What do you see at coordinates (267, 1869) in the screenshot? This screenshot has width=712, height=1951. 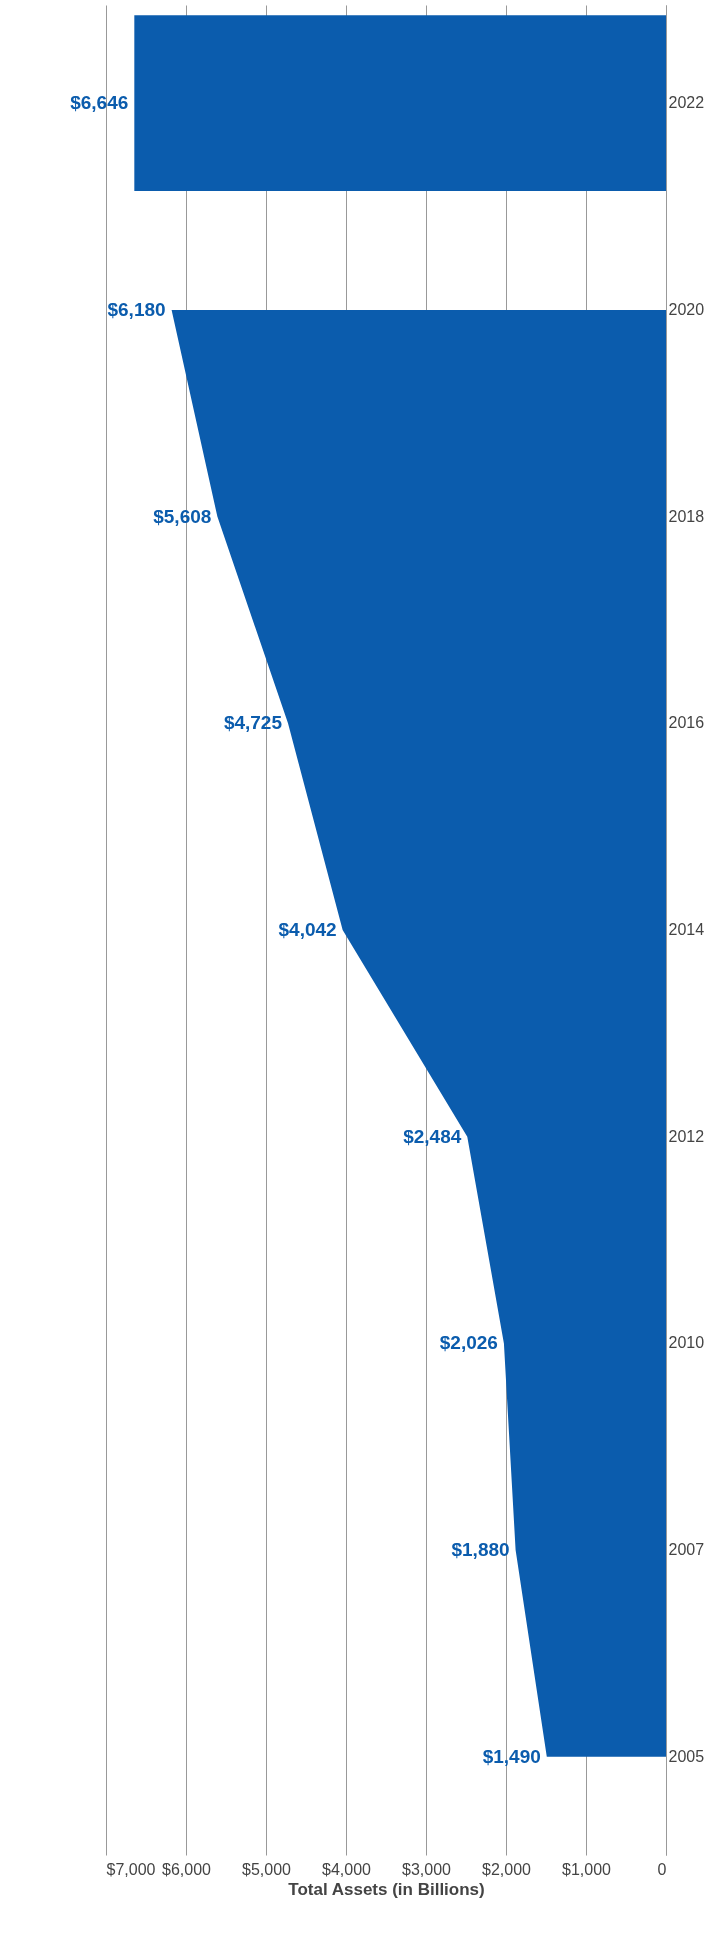 I see `x-tick-label: $5,000` at bounding box center [267, 1869].